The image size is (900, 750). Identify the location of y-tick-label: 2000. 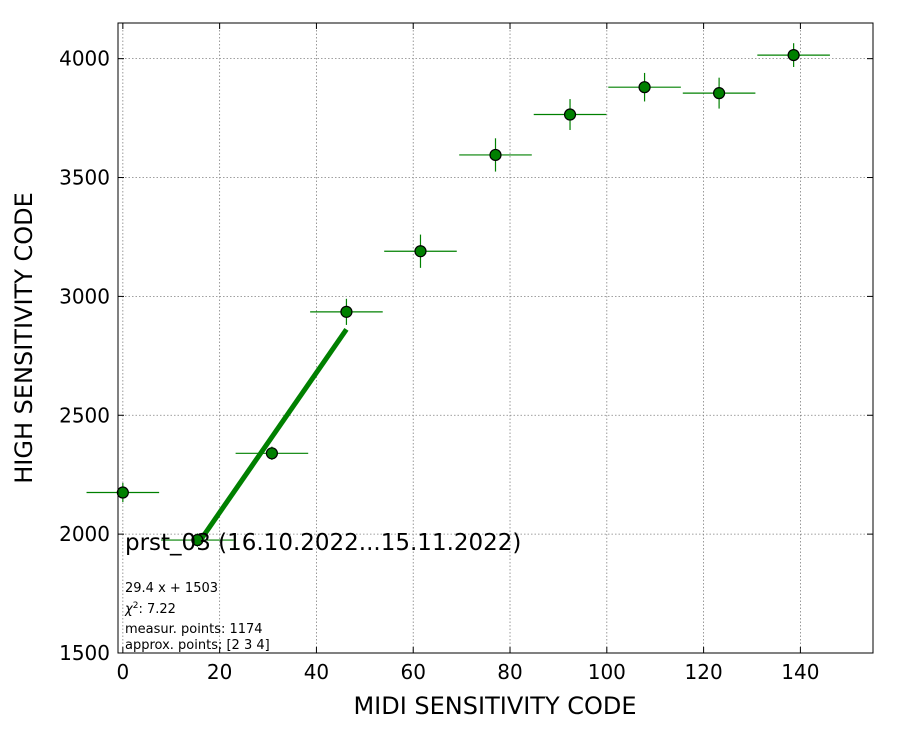
(84, 534).